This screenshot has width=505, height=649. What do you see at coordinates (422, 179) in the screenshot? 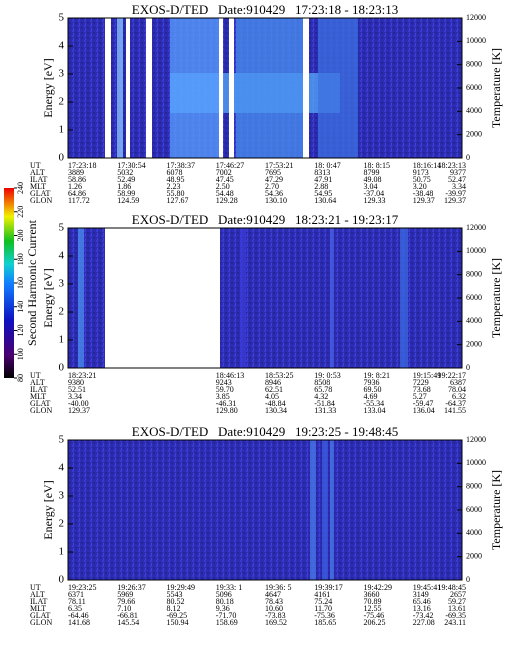
I see `ephemeris-value: 50.75` at bounding box center [422, 179].